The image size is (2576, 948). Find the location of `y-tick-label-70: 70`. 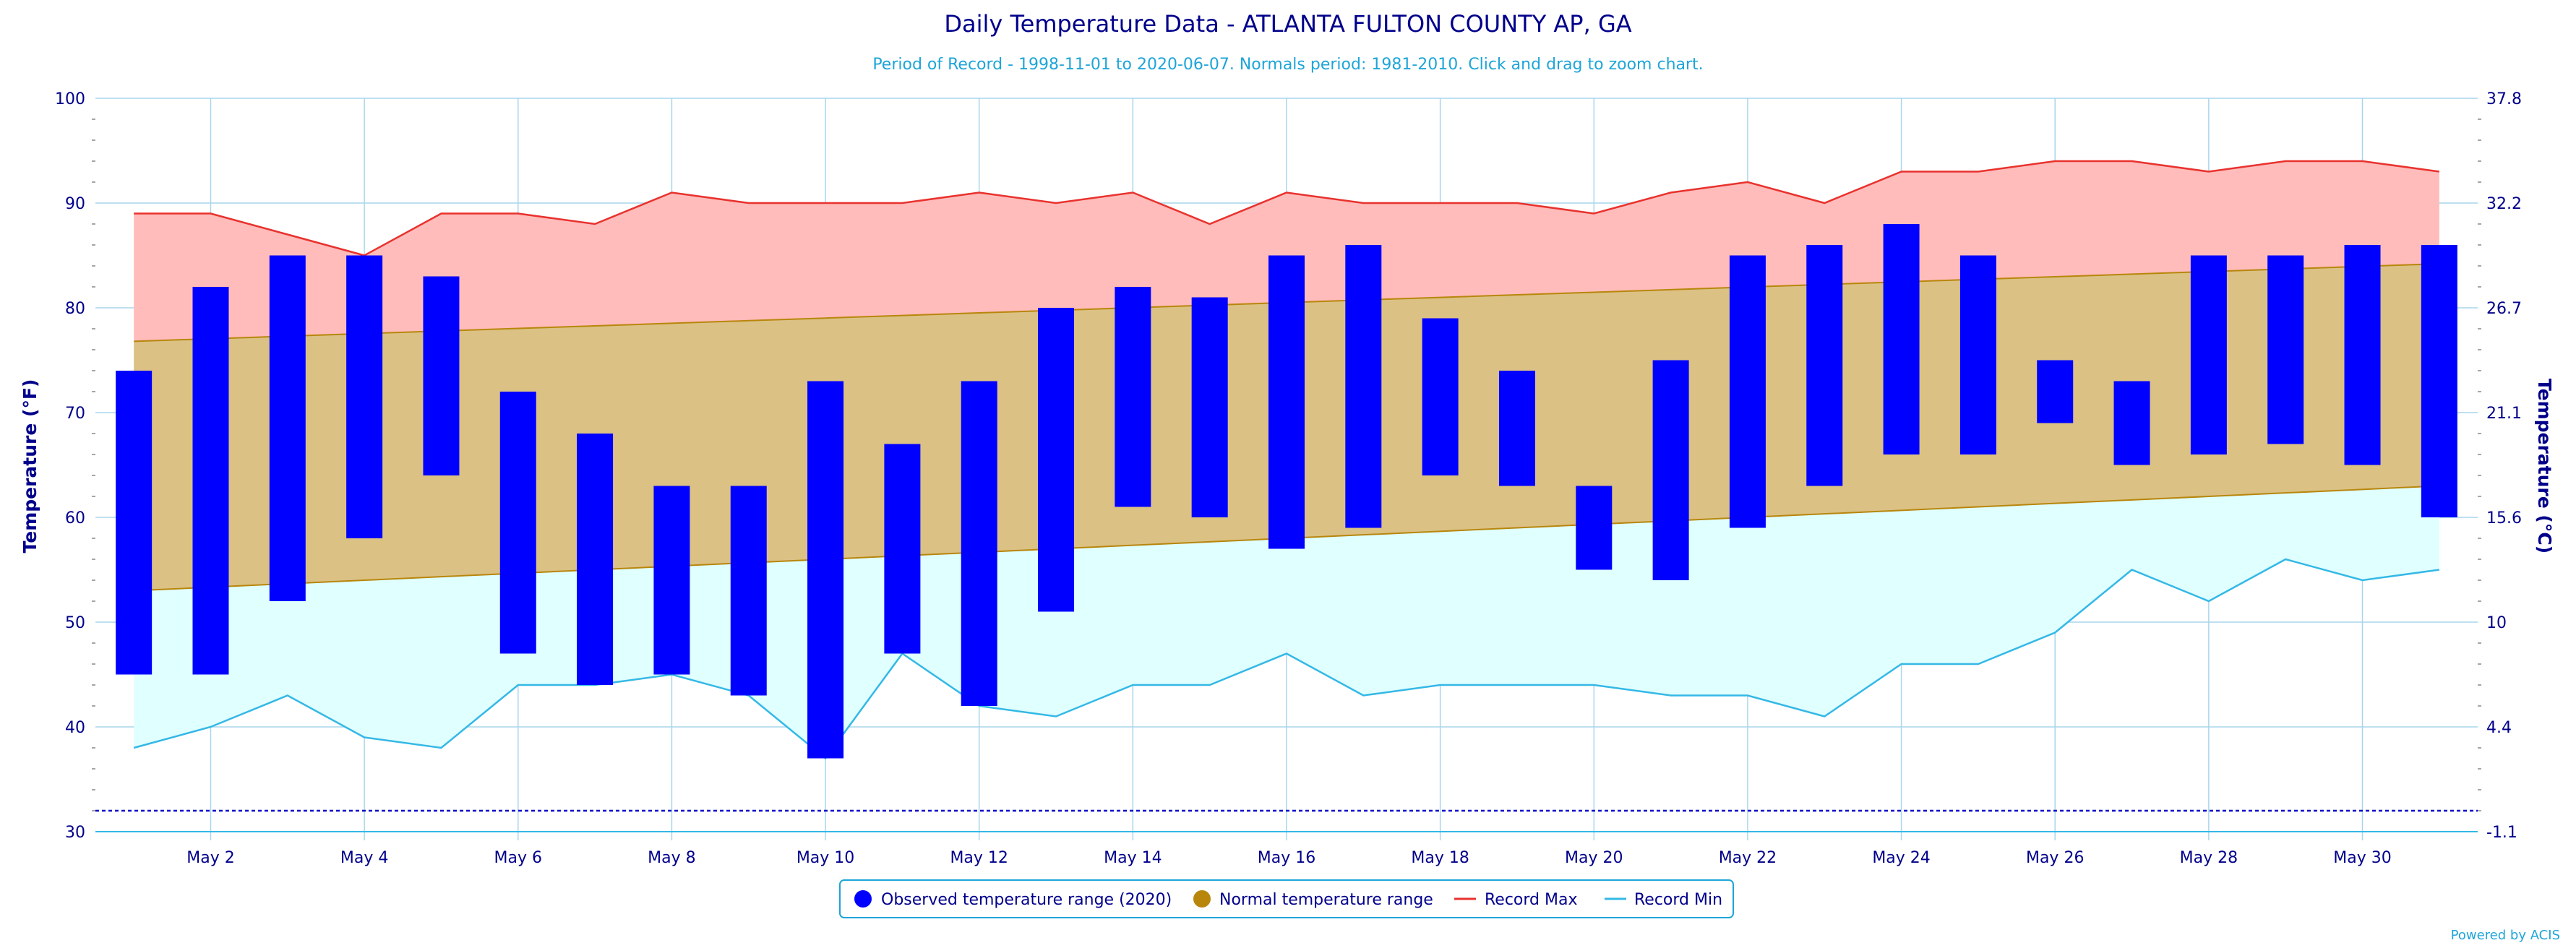

y-tick-label-70: 70 is located at coordinates (75, 414).